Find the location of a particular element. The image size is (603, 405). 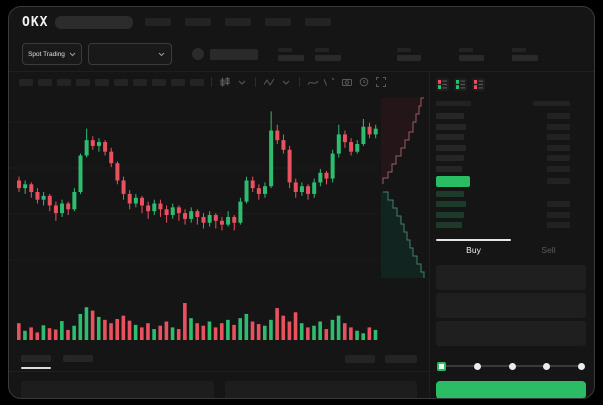

tab-sell: Sell is located at coordinates (548, 250).